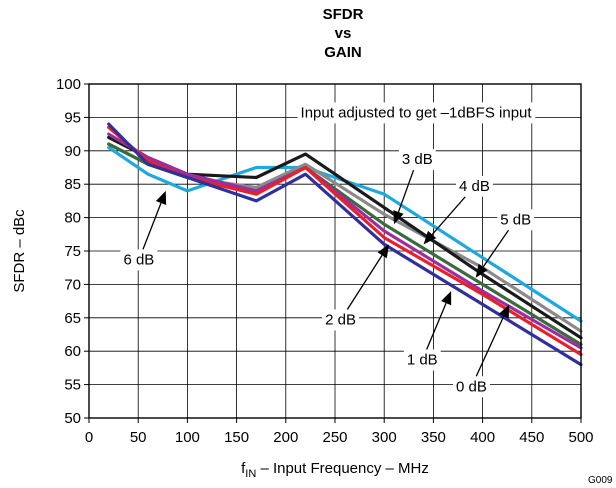  Describe the element at coordinates (343, 14) in the screenshot. I see `chart-title-line-1: SFDR` at that location.